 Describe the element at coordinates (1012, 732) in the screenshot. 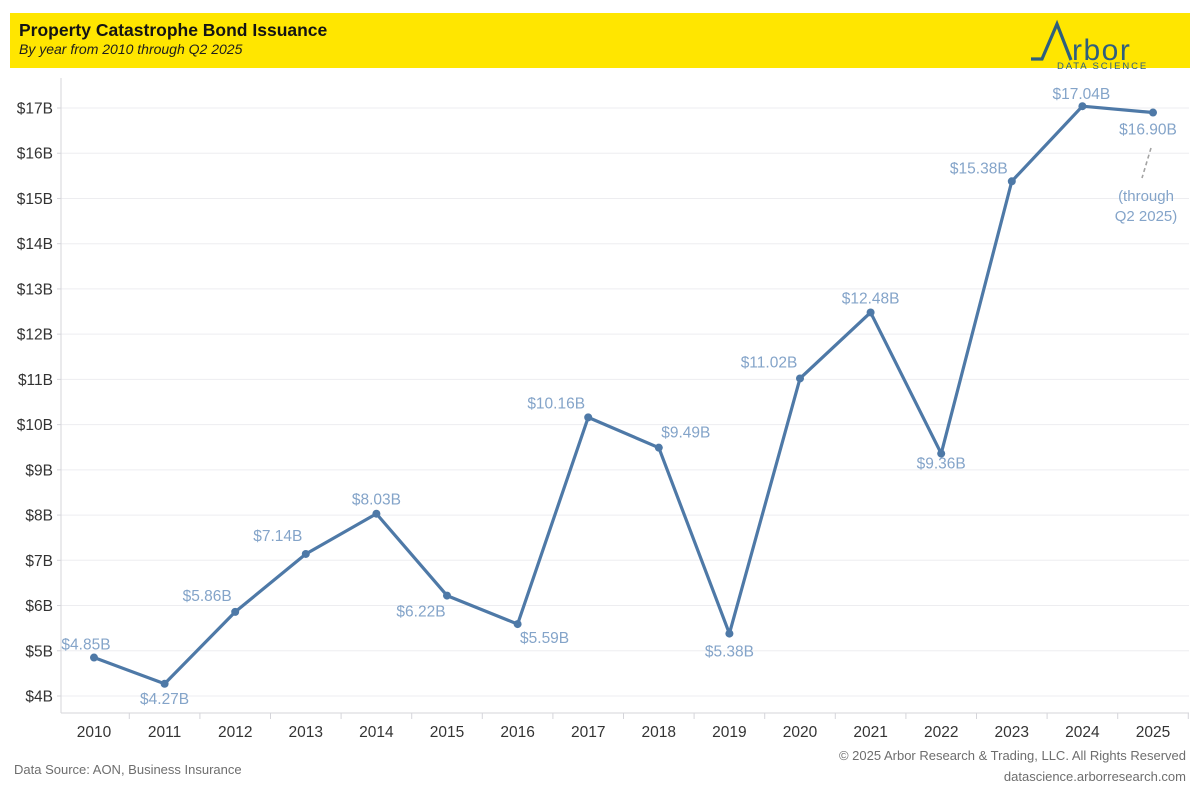

I see `x-axis-label-2023: 2023` at that location.